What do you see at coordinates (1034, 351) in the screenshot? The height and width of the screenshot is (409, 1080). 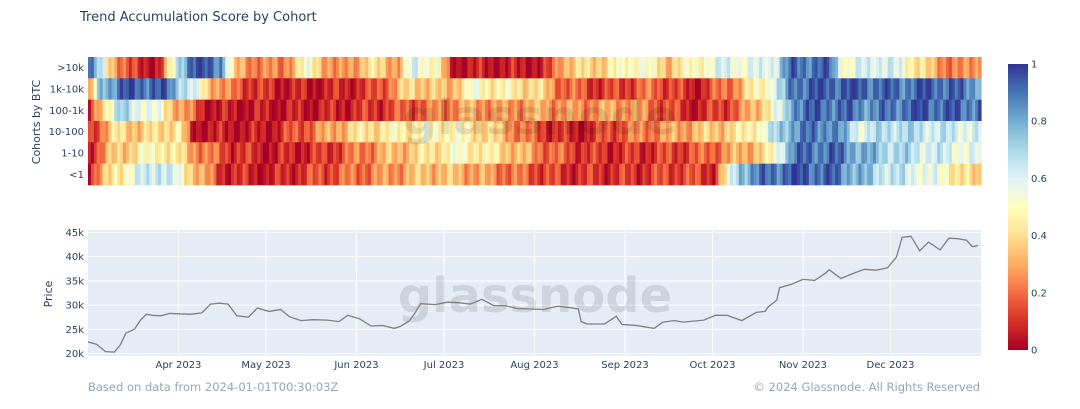 I see `colorbar-tick-label: 0` at bounding box center [1034, 351].